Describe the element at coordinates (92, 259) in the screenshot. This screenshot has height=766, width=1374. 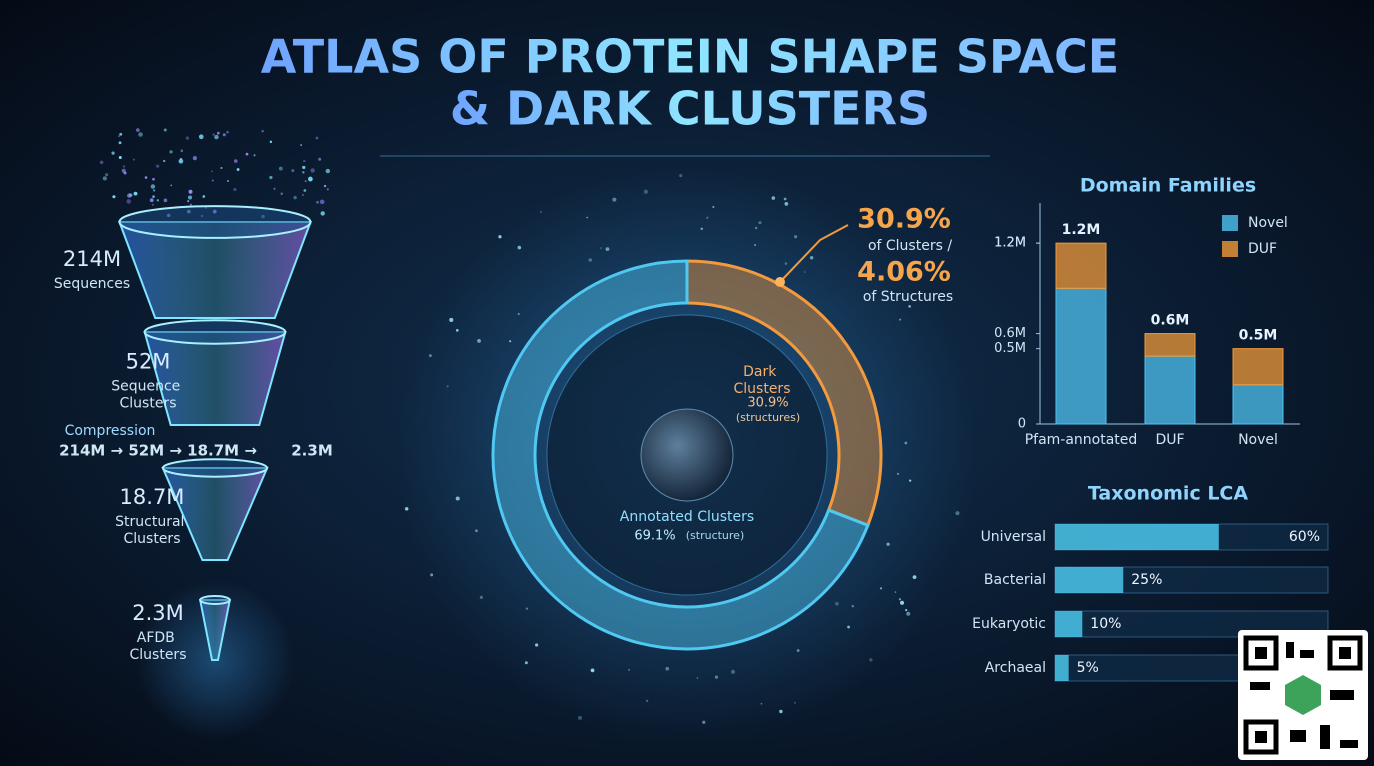
I see `stage-value: 214M` at that location.